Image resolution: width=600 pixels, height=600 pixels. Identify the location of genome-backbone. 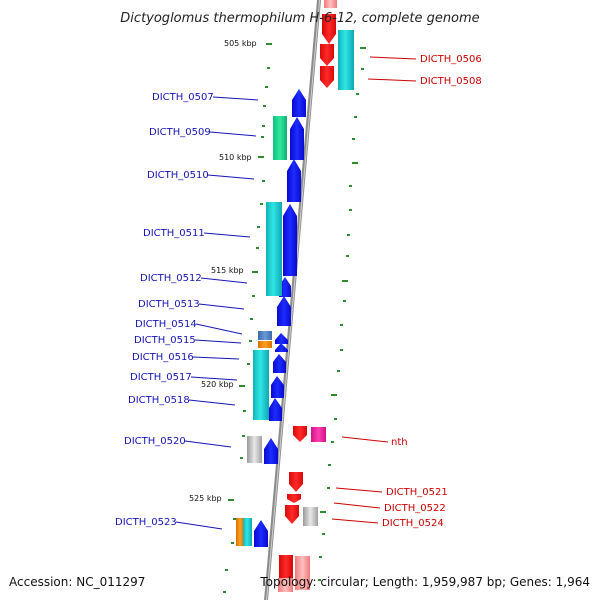
(292, 300).